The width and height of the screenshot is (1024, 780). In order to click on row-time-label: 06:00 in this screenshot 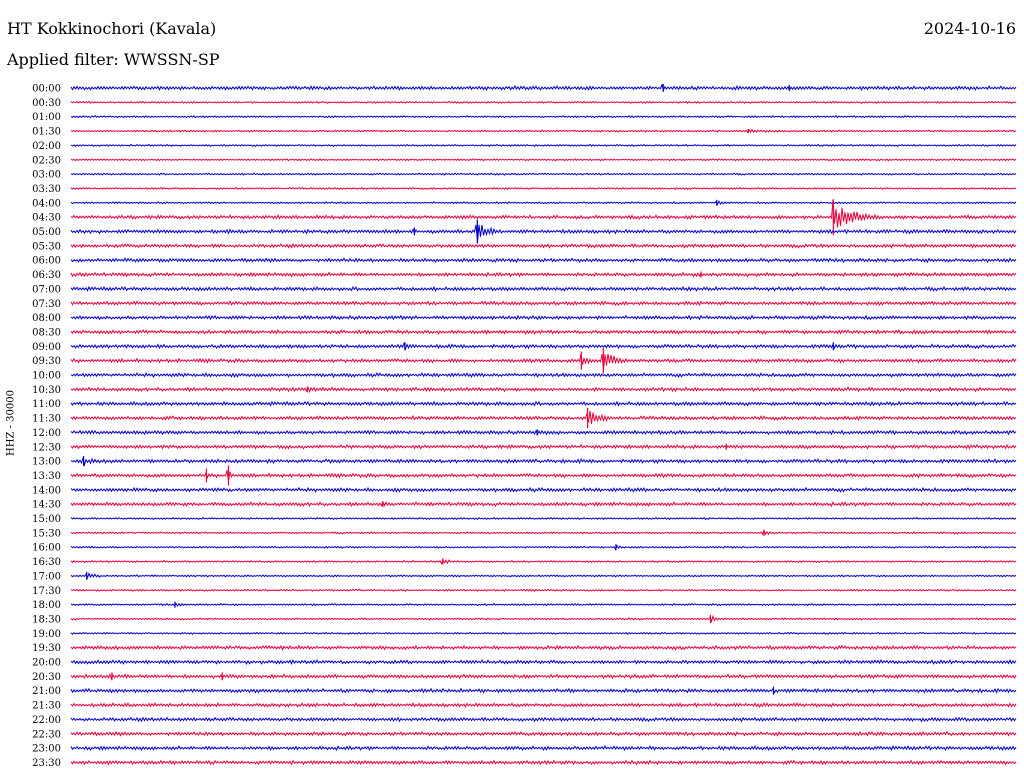, I will do `click(46, 261)`.